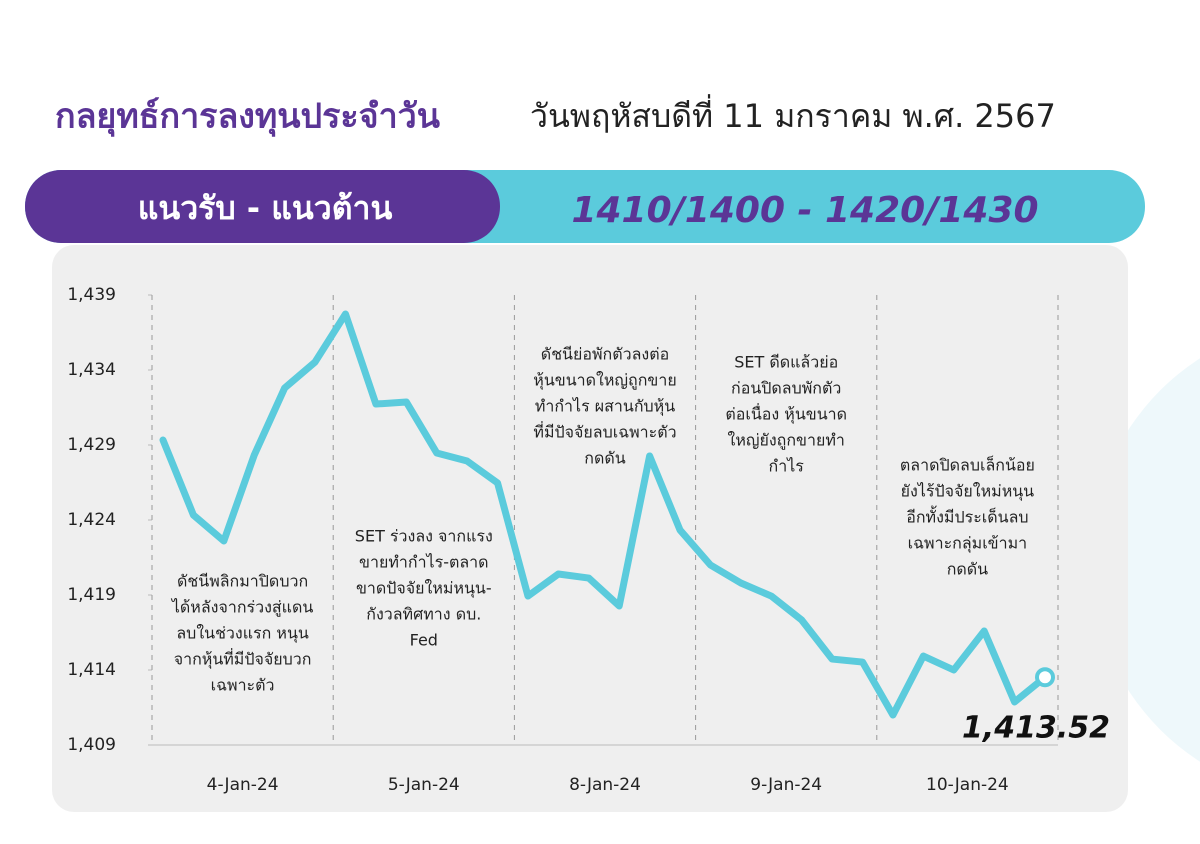 The height and width of the screenshot is (844, 1200). I want to click on annotation: ดัชนีย่อพักตัวลงต่อ, so click(605, 354).